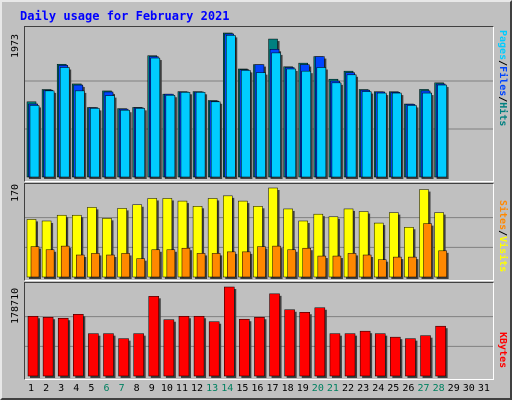  Describe the element at coordinates (91, 388) in the screenshot. I see `x-tick-label: 5` at that location.